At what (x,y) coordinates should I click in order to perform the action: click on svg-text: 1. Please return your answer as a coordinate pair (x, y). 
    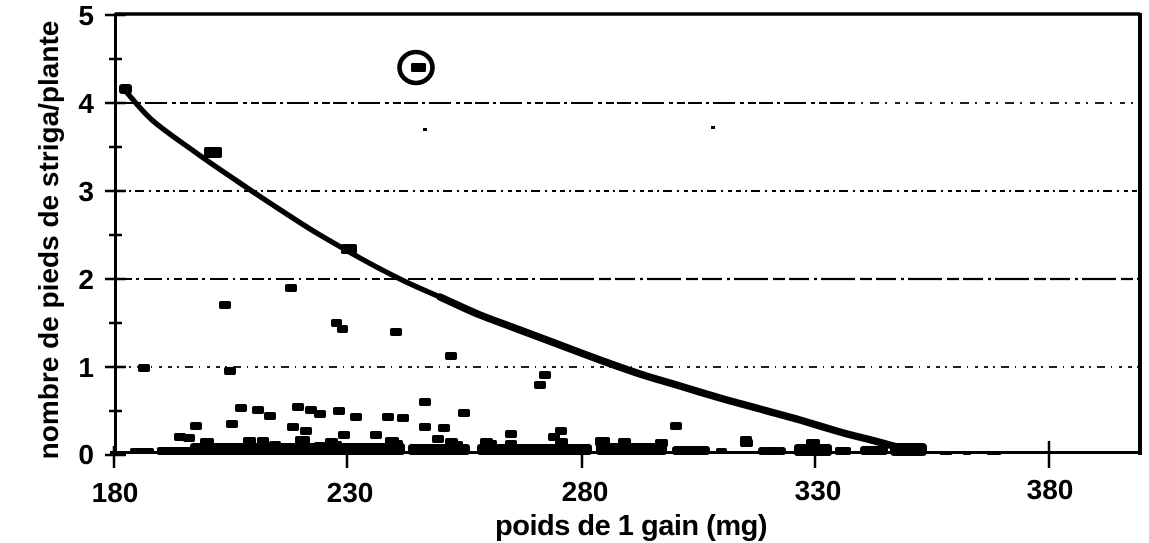
    Looking at the image, I should click on (86, 367).